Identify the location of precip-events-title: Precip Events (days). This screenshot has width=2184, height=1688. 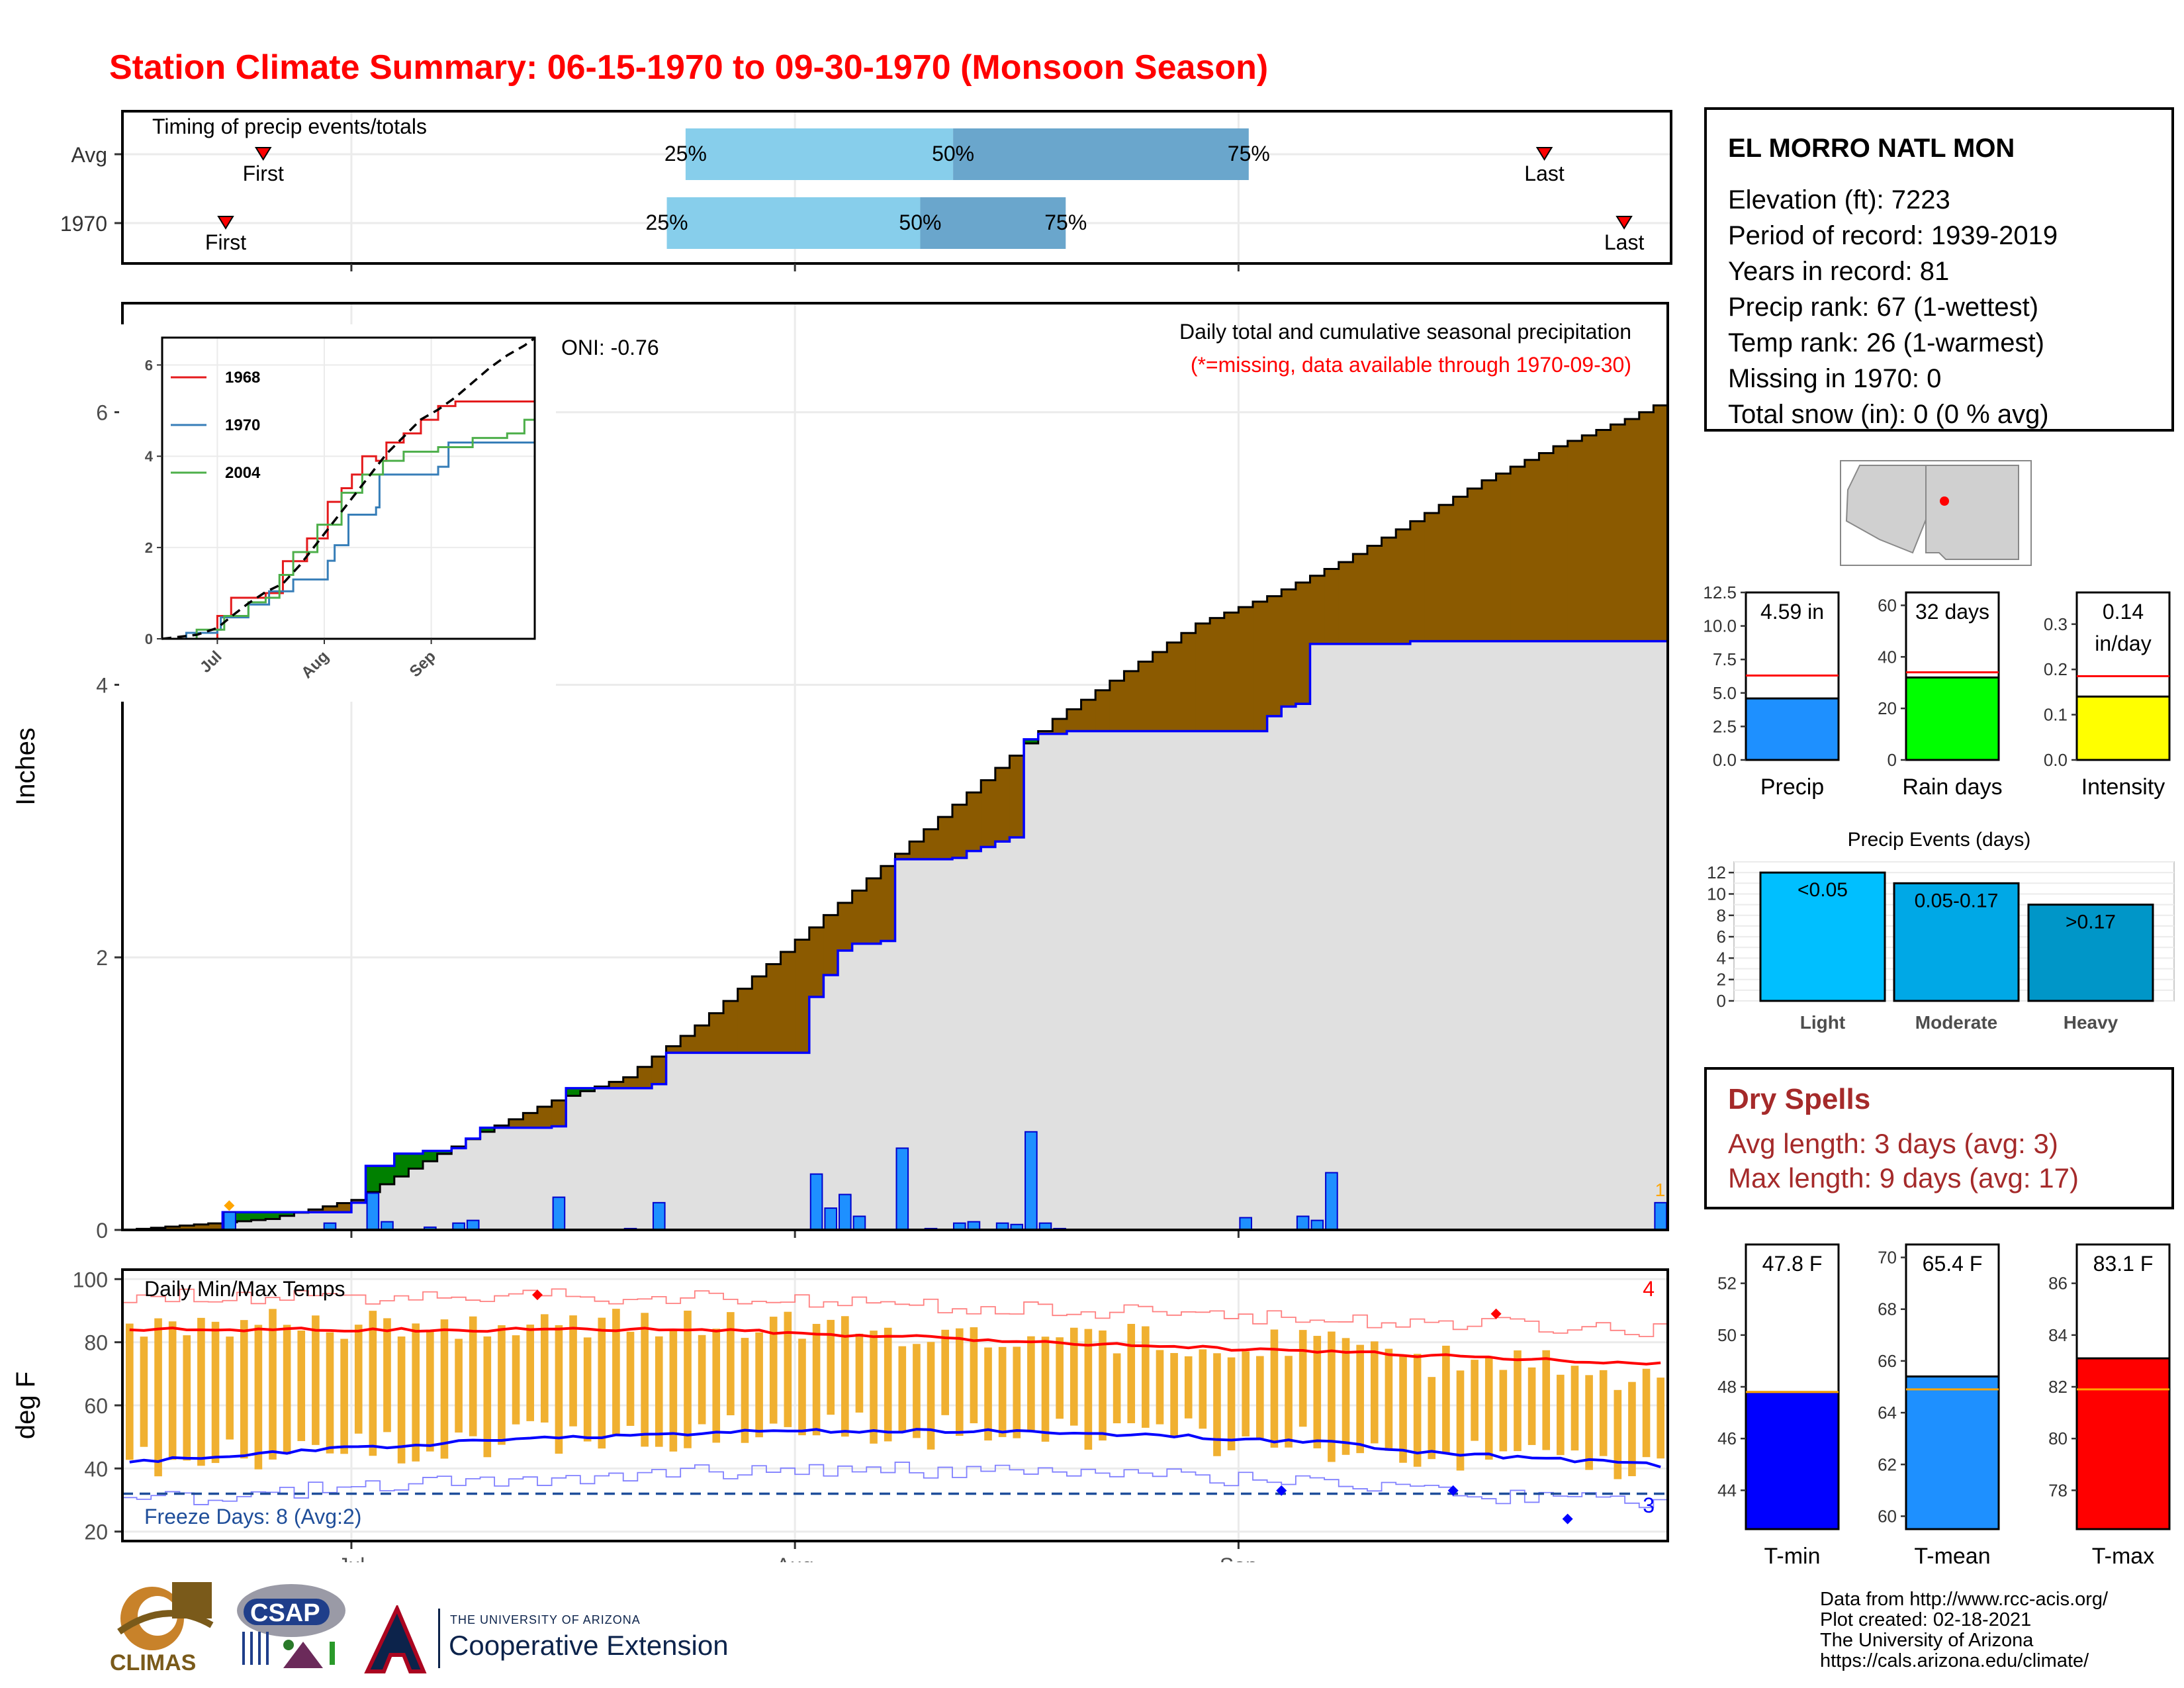
(1940, 840).